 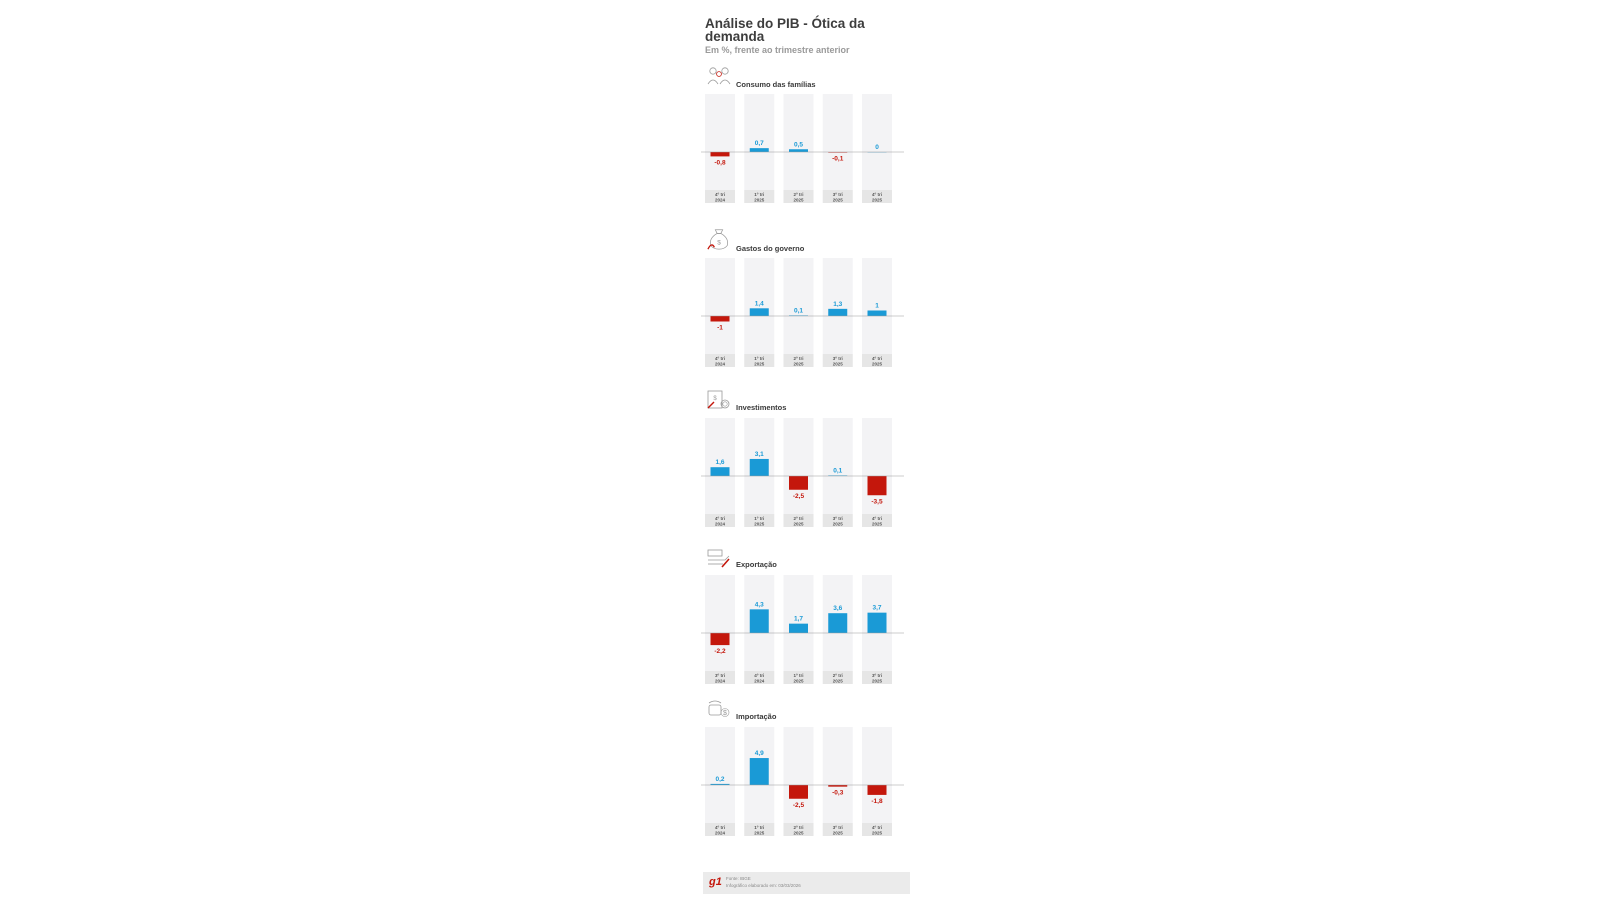 I want to click on data-label: -1,8, so click(x=877, y=801).